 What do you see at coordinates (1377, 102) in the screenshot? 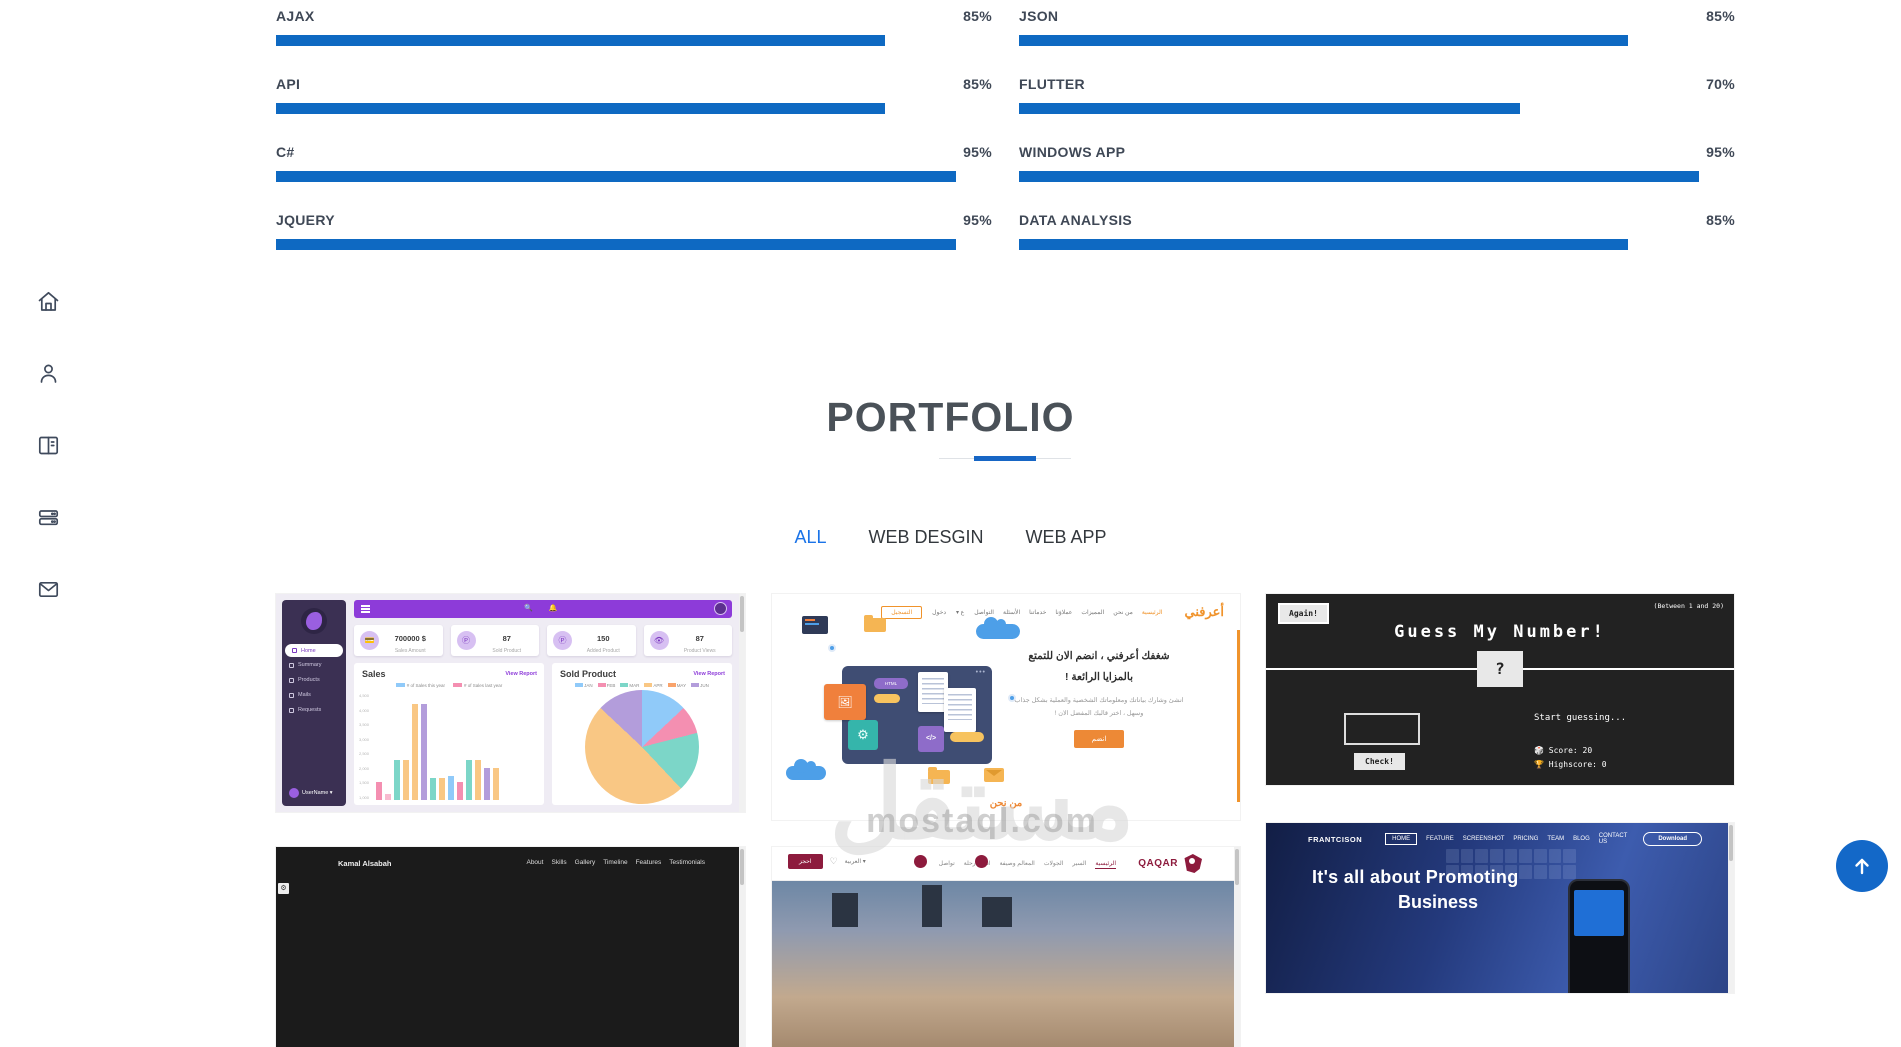
I see `skill-item: FLUTTER 70%` at bounding box center [1377, 102].